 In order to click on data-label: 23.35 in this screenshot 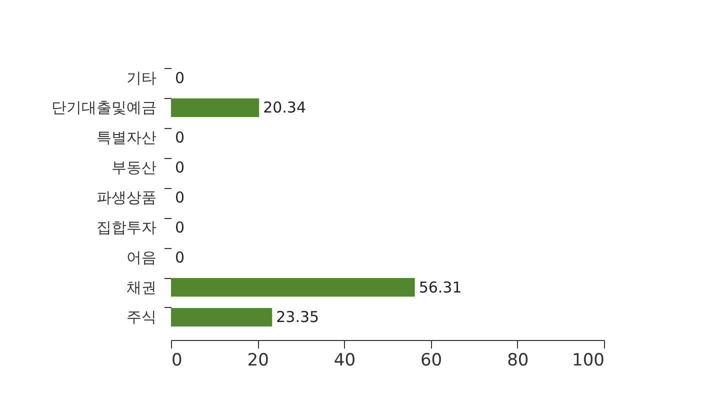, I will do `click(298, 317)`.